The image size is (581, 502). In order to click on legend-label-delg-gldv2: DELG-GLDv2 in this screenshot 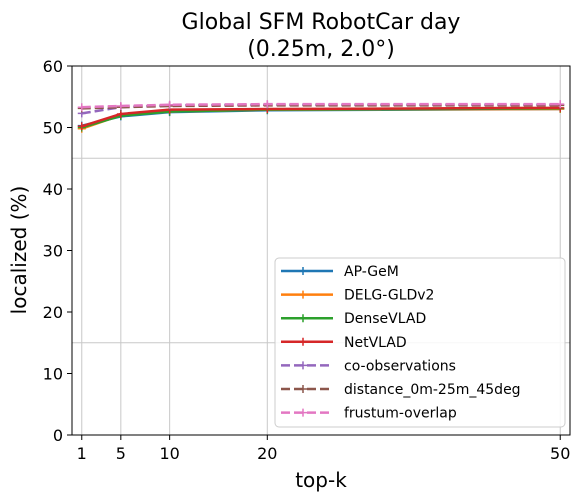, I will do `click(389, 296)`.